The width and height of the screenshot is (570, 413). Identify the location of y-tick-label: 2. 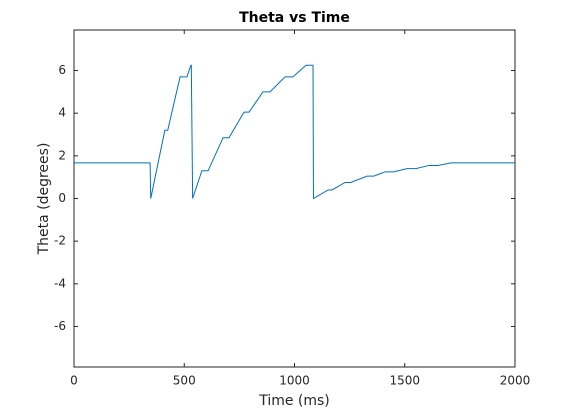
(62, 155).